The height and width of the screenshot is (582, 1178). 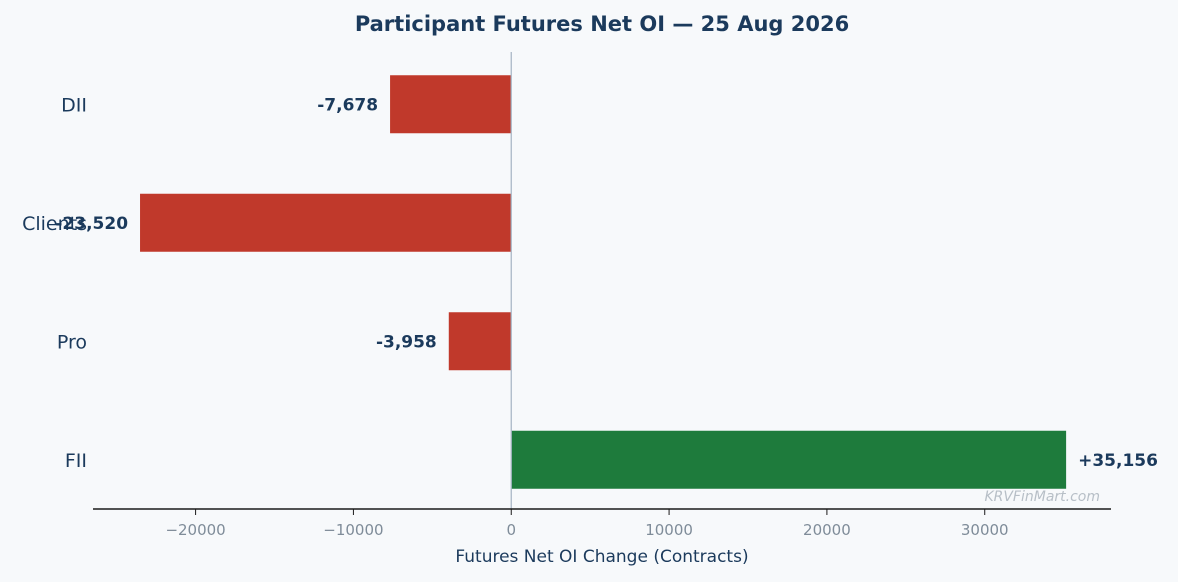 I want to click on category-label-clients: Clients, so click(x=54, y=224).